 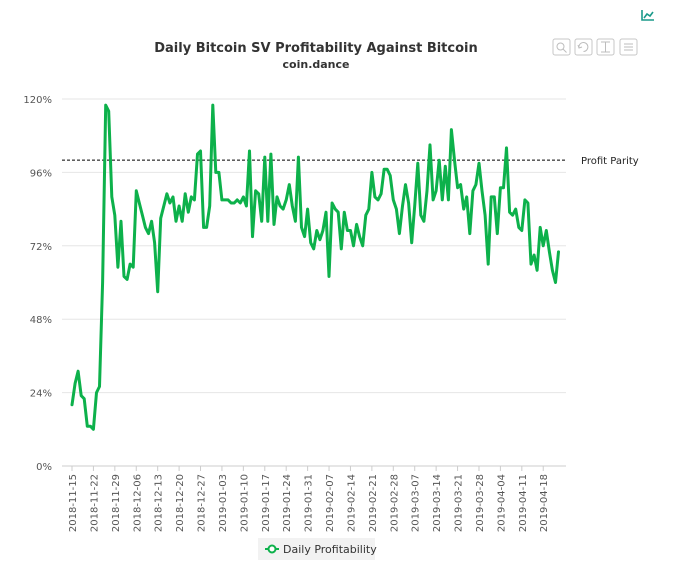 What do you see at coordinates (37, 100) in the screenshot?
I see `y-tick-label: 120%` at bounding box center [37, 100].